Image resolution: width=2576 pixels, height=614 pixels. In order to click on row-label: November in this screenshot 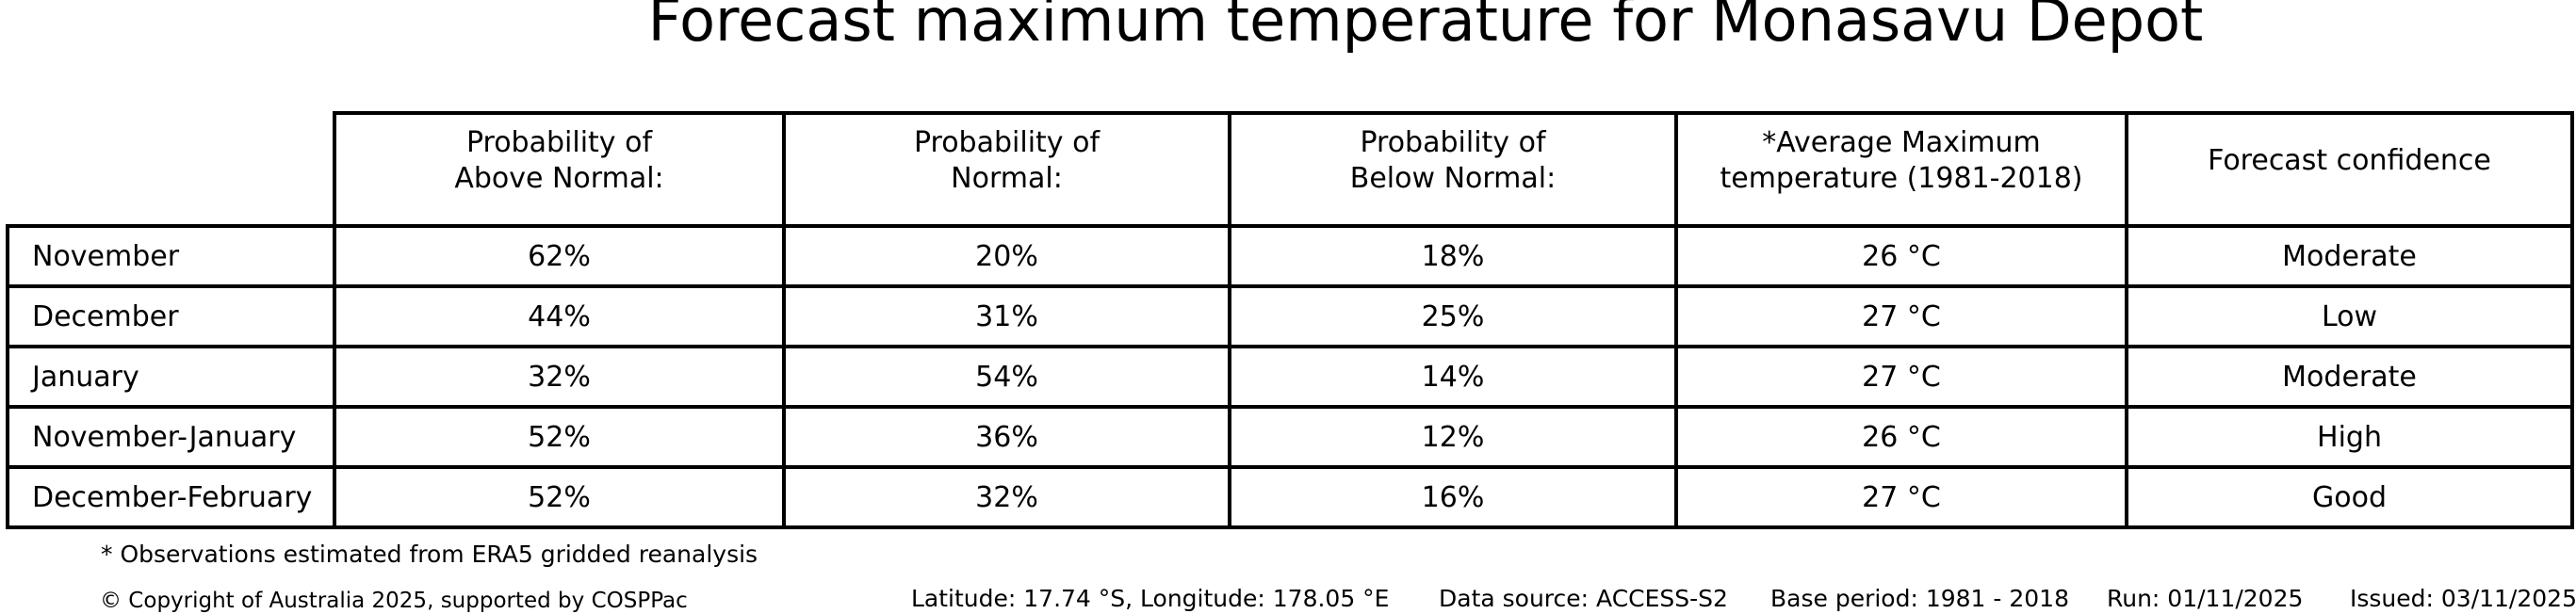, I will do `click(171, 256)`.